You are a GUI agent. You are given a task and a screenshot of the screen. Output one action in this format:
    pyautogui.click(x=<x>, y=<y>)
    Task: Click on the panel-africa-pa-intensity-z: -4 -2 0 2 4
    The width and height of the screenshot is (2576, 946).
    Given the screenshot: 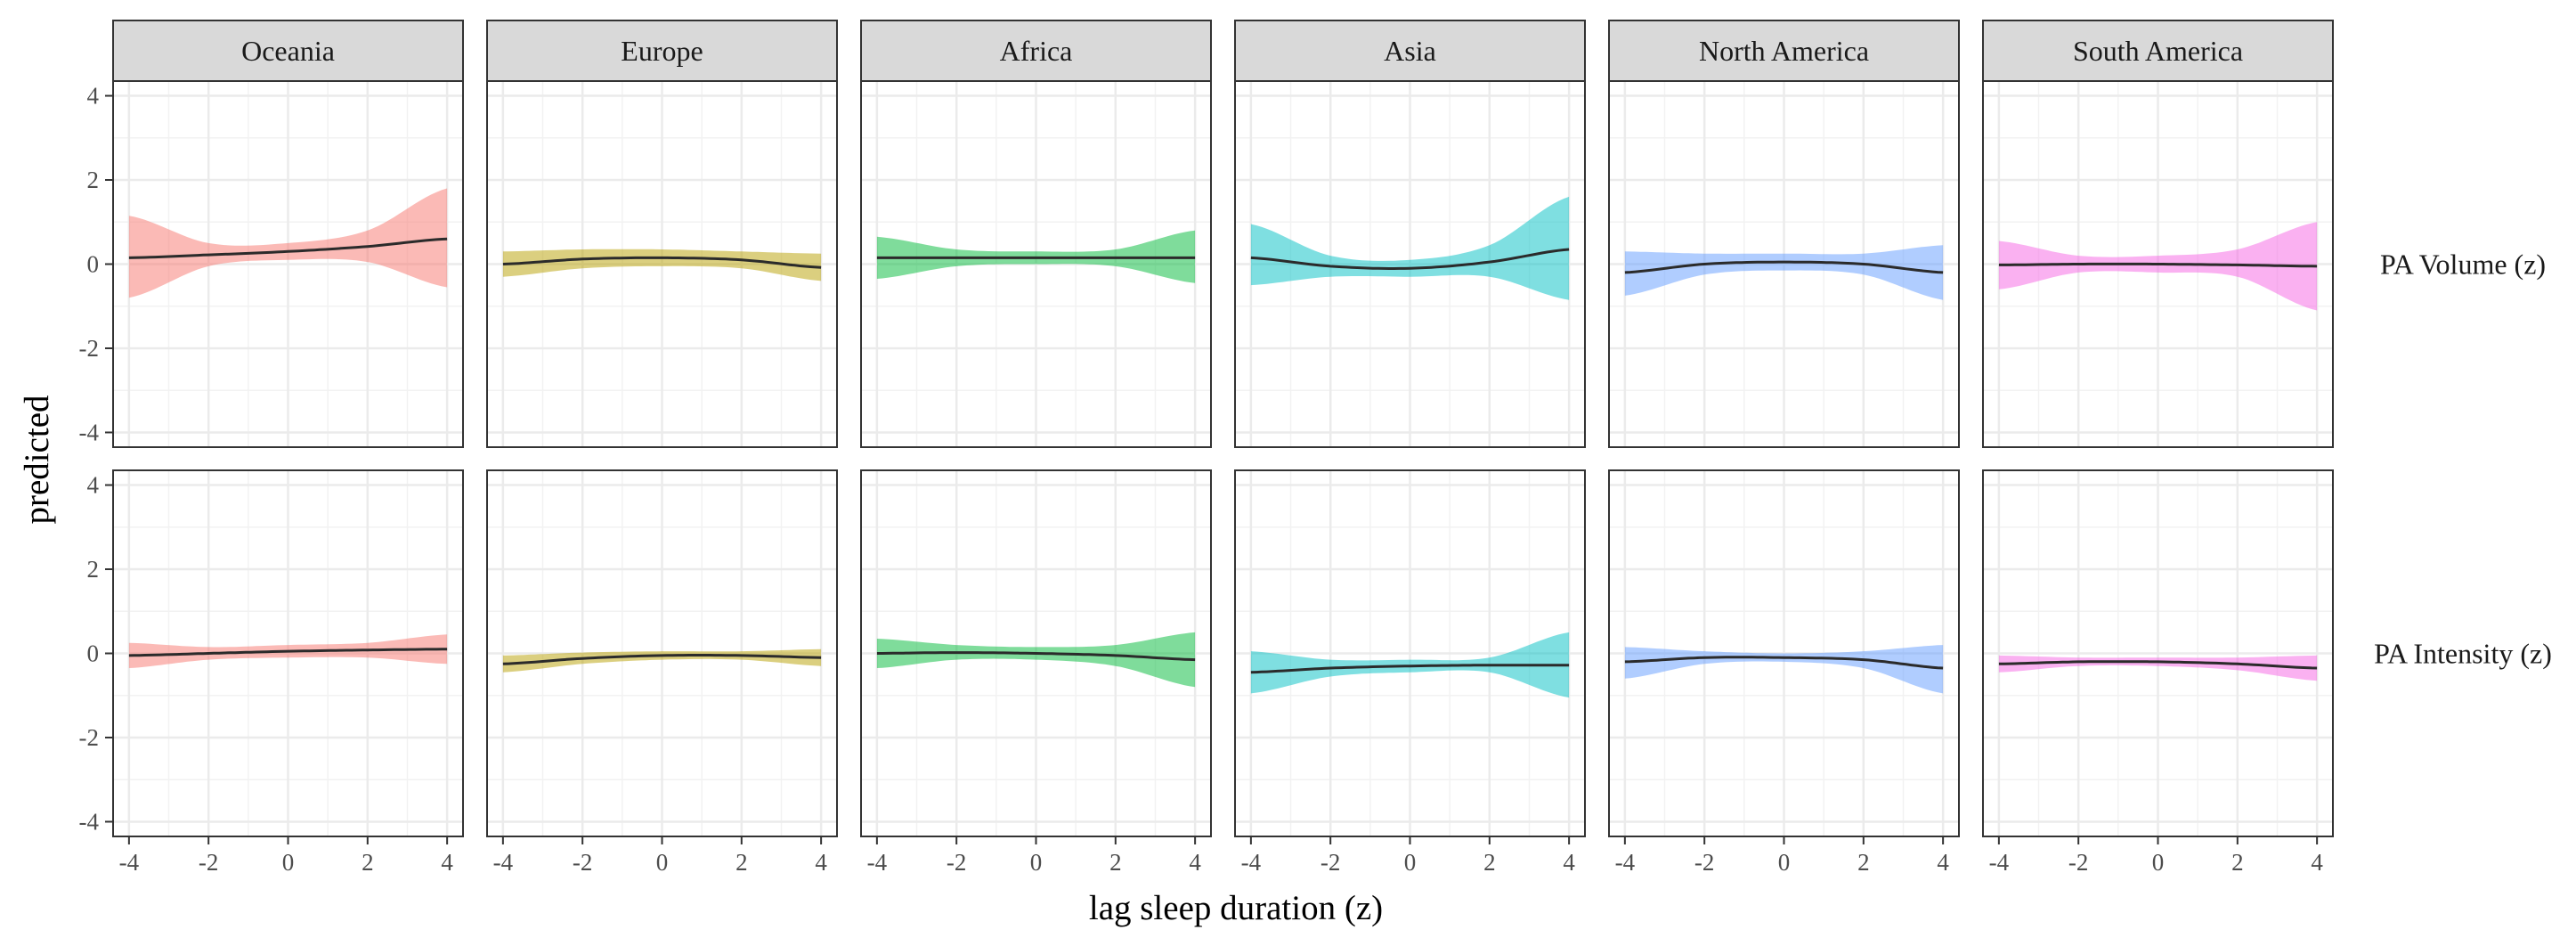 What is the action you would take?
    pyautogui.click(x=1036, y=672)
    